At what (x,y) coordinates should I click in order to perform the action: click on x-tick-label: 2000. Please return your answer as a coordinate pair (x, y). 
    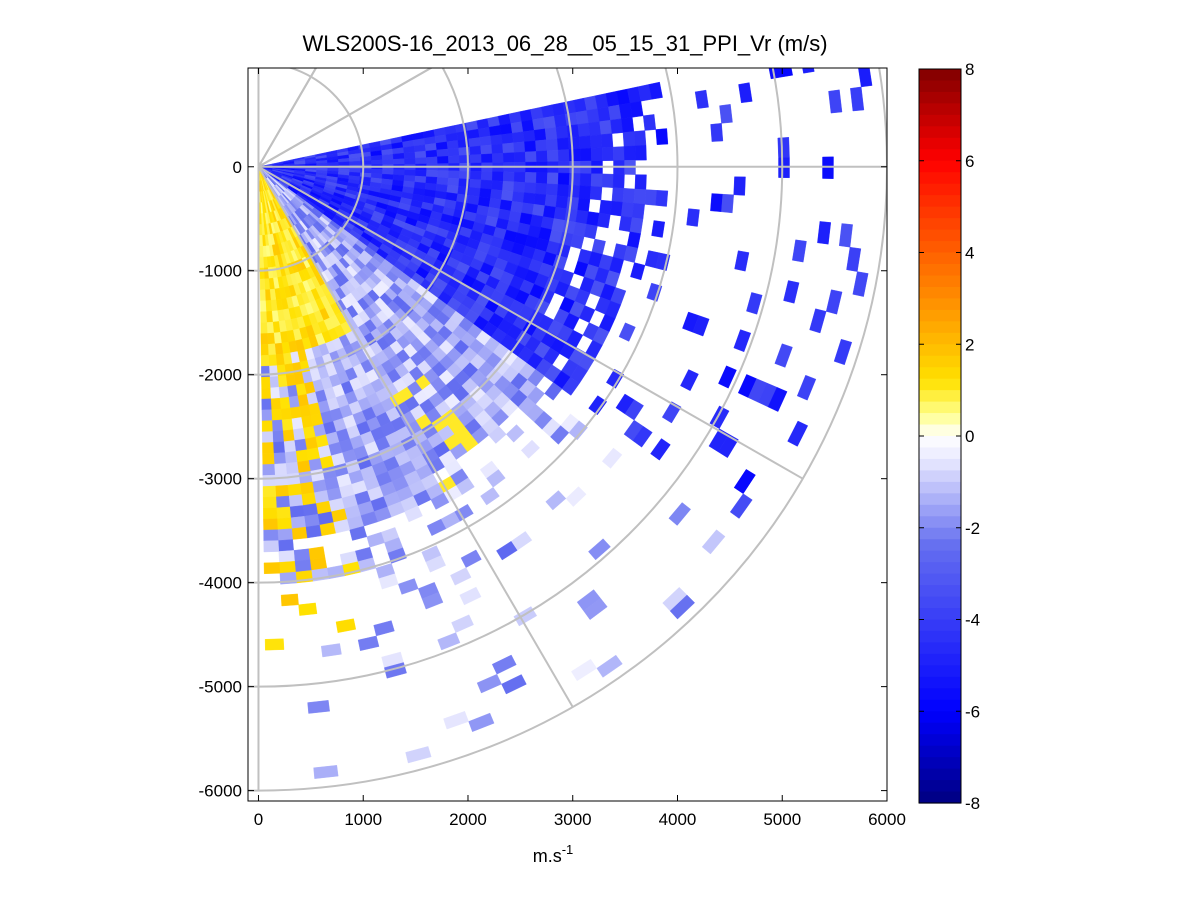
    Looking at the image, I should click on (468, 819).